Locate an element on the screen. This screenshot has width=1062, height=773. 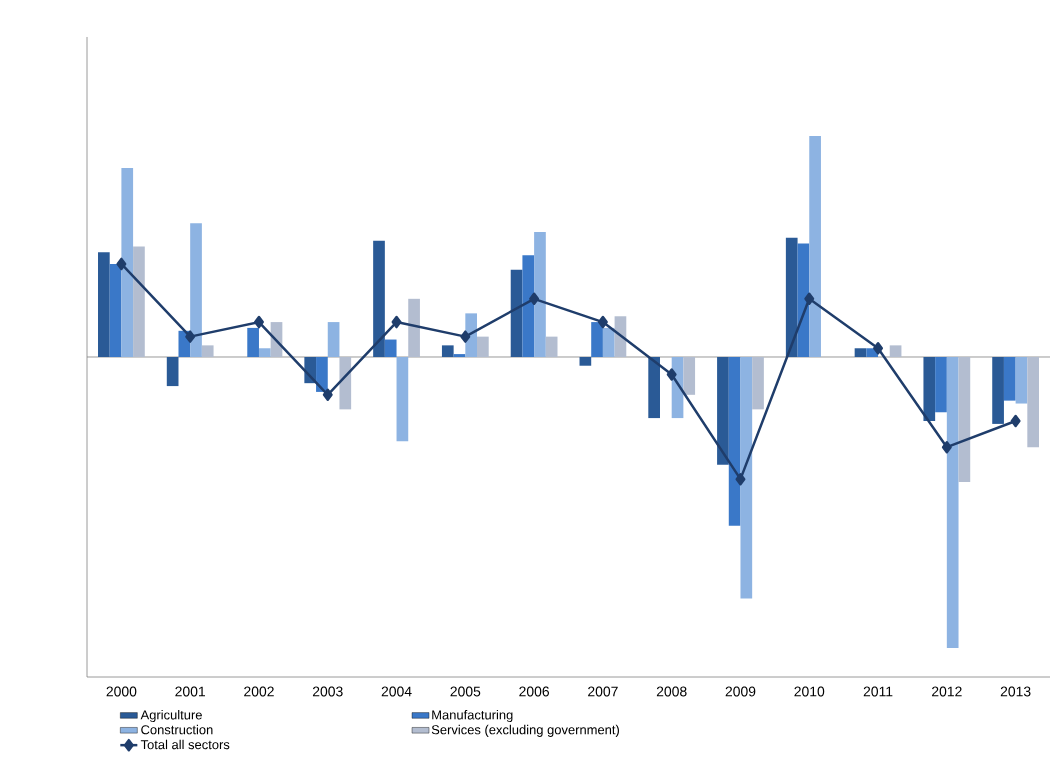
x-tick-label: 2005 is located at coordinates (465, 691).